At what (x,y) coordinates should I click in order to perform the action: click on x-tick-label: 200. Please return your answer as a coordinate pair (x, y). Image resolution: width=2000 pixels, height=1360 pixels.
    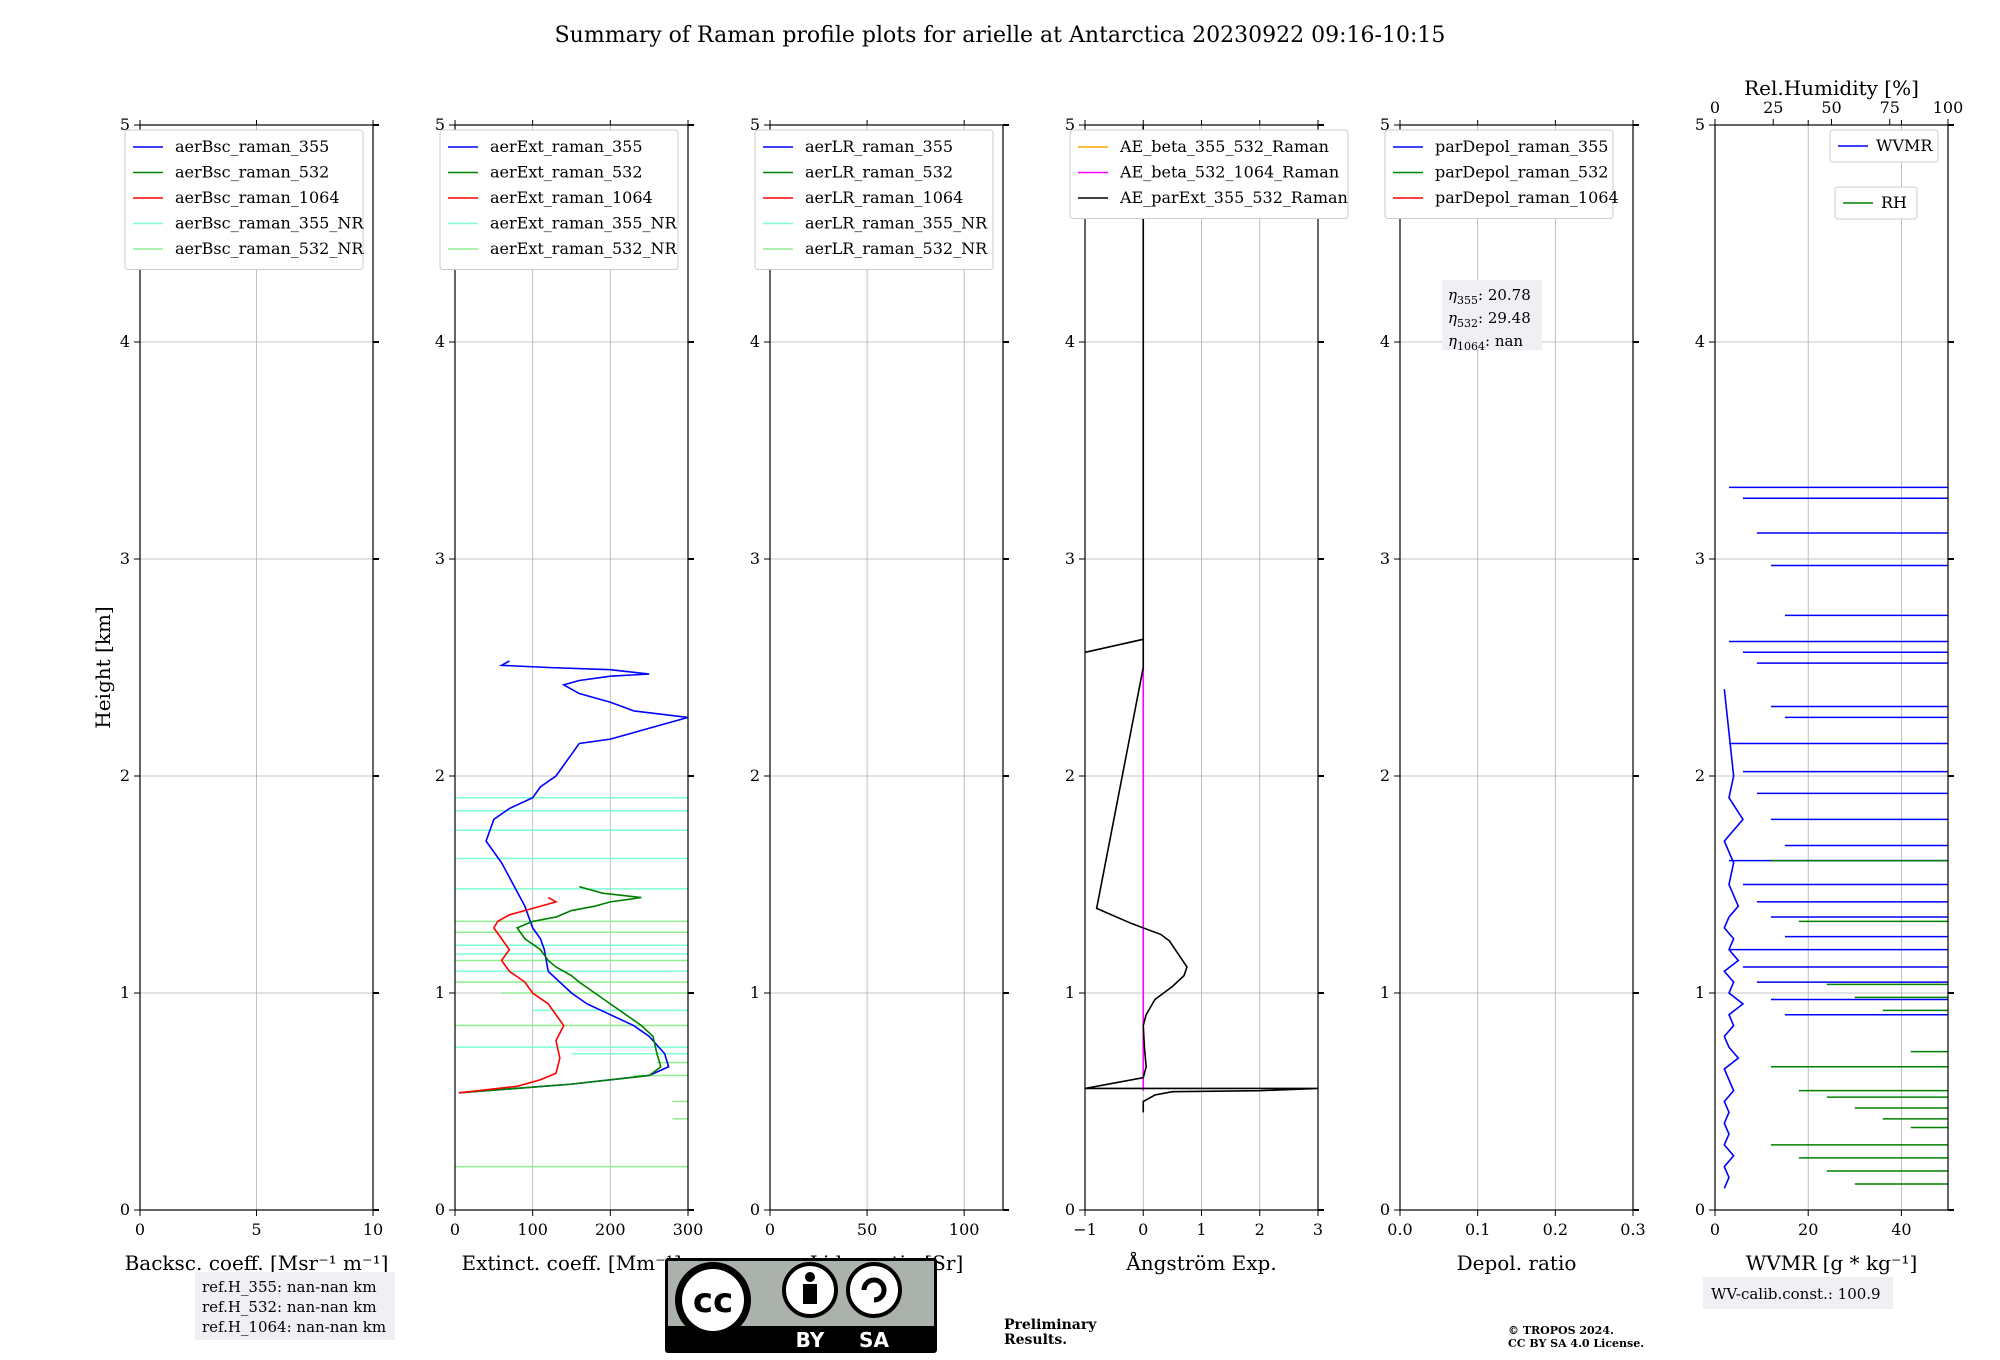
    Looking at the image, I should click on (610, 1229).